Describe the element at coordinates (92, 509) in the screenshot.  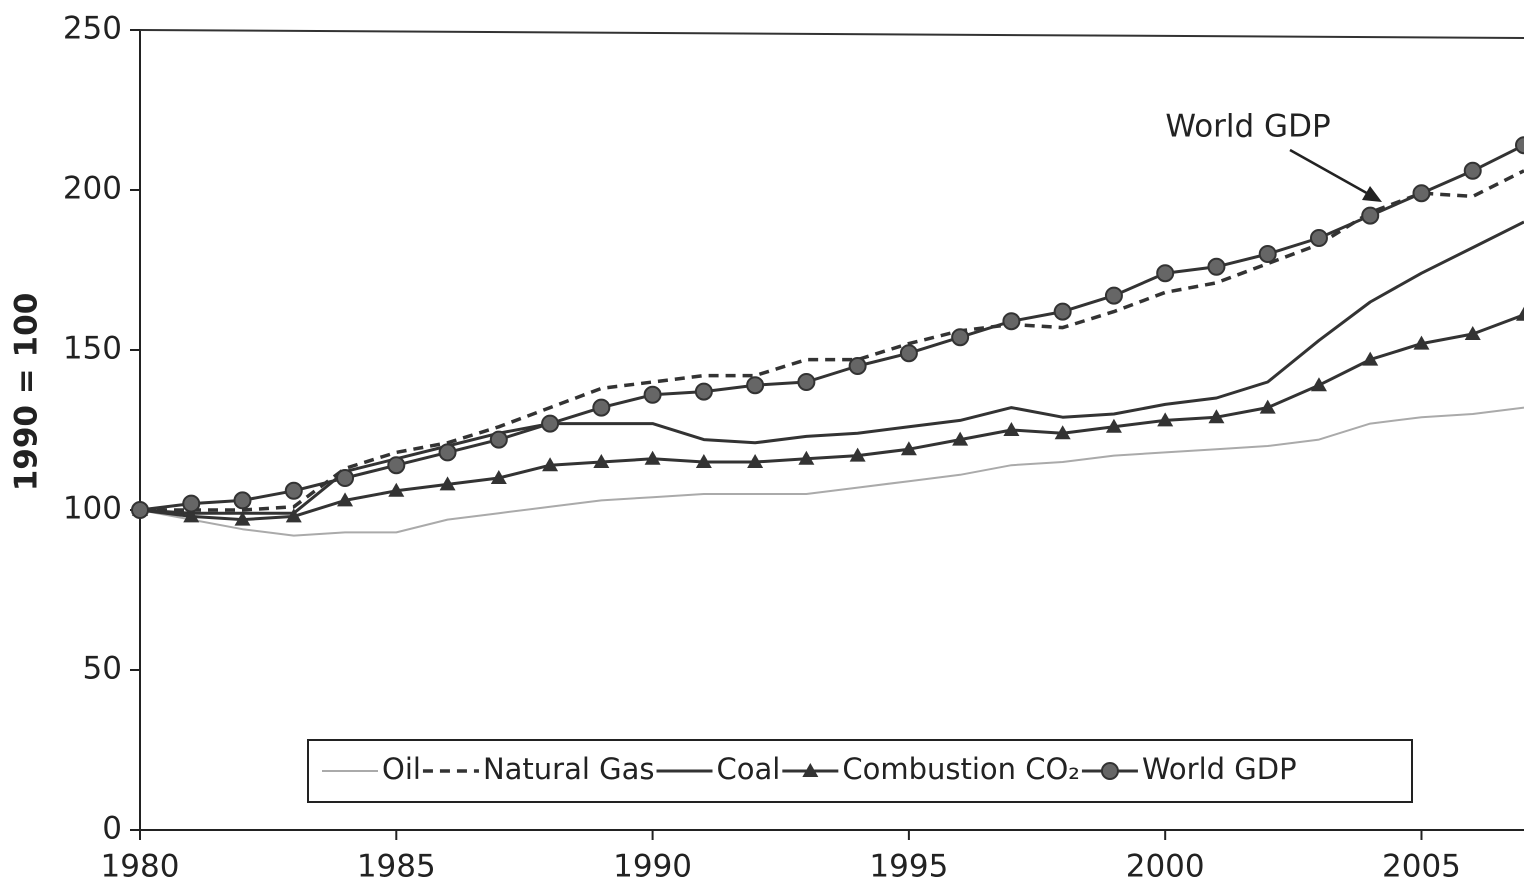
I see `y-tick-label: 100` at that location.